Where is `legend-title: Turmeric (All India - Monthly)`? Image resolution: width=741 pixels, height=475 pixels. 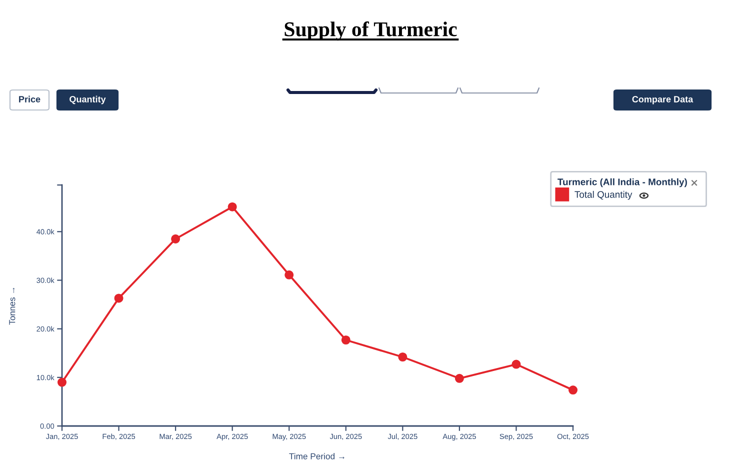
legend-title: Turmeric (All India - Monthly) is located at coordinates (622, 183).